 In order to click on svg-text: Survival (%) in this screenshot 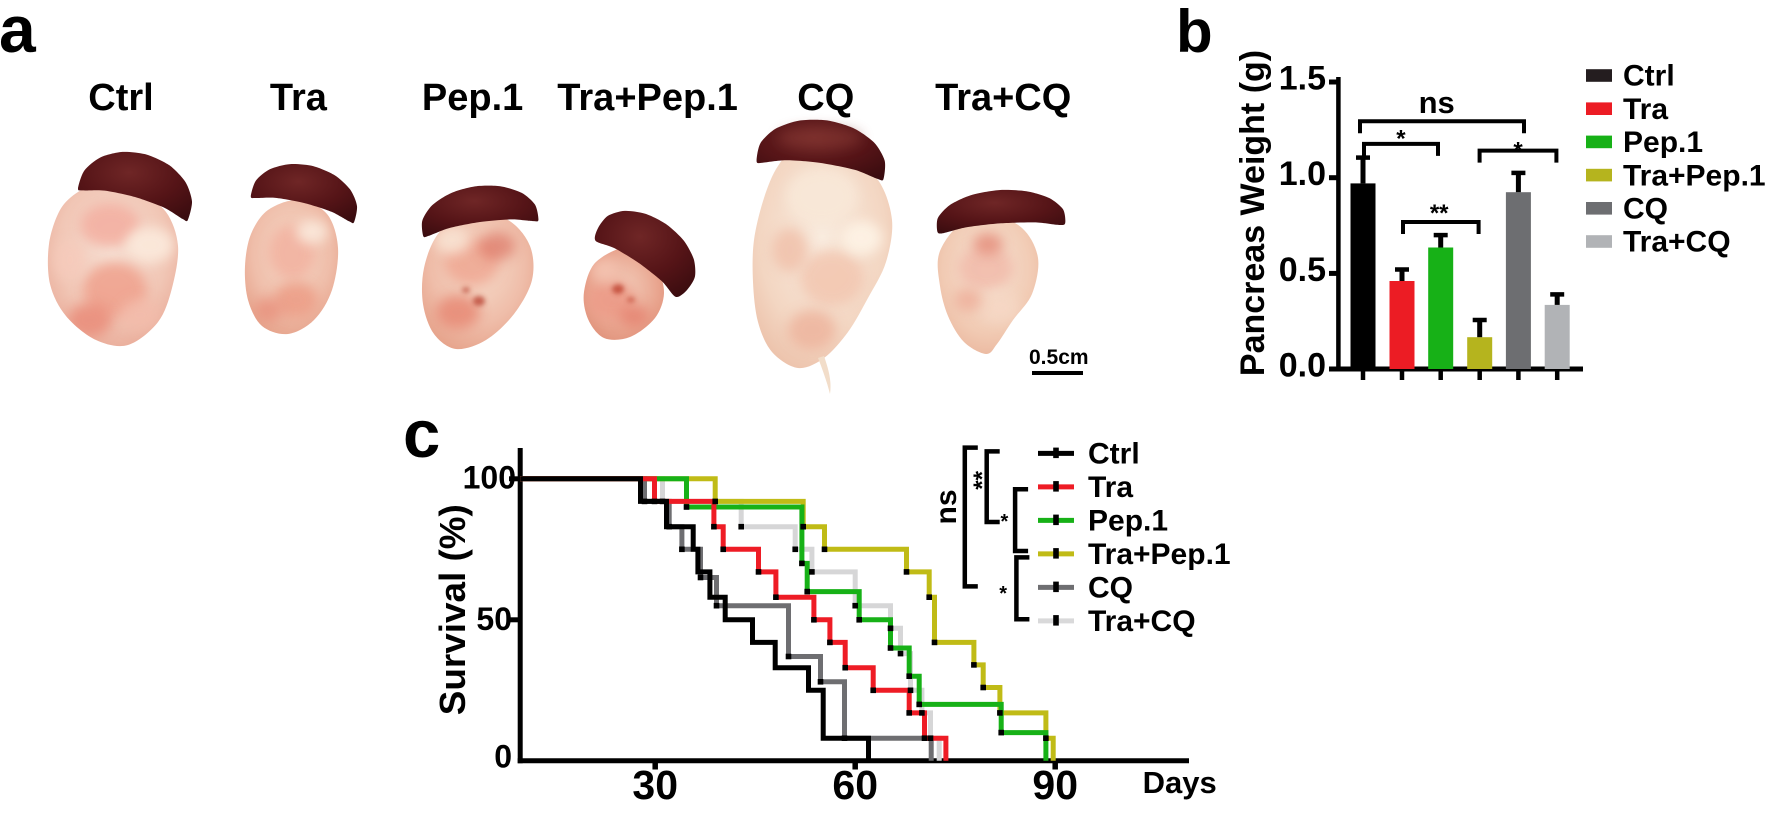, I will do `click(452, 609)`.